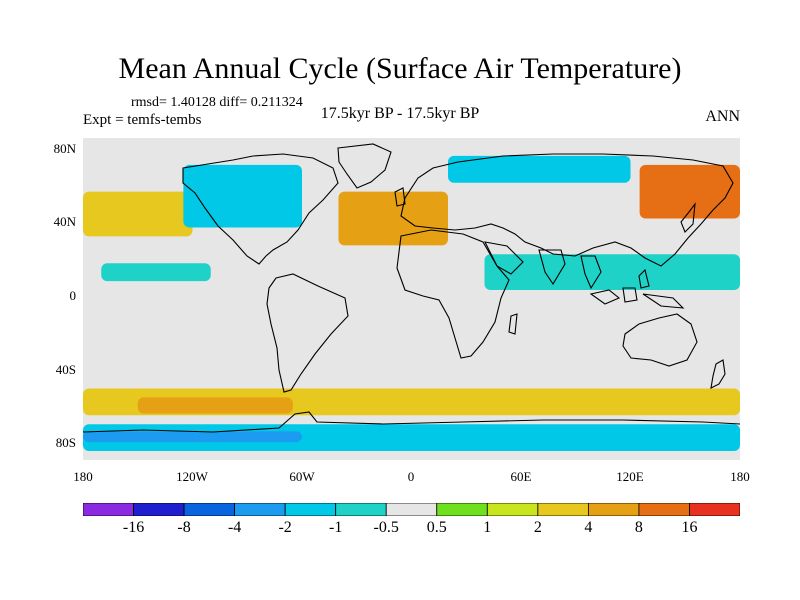  What do you see at coordinates (588, 527) in the screenshot?
I see `colorbar-label: 4` at bounding box center [588, 527].